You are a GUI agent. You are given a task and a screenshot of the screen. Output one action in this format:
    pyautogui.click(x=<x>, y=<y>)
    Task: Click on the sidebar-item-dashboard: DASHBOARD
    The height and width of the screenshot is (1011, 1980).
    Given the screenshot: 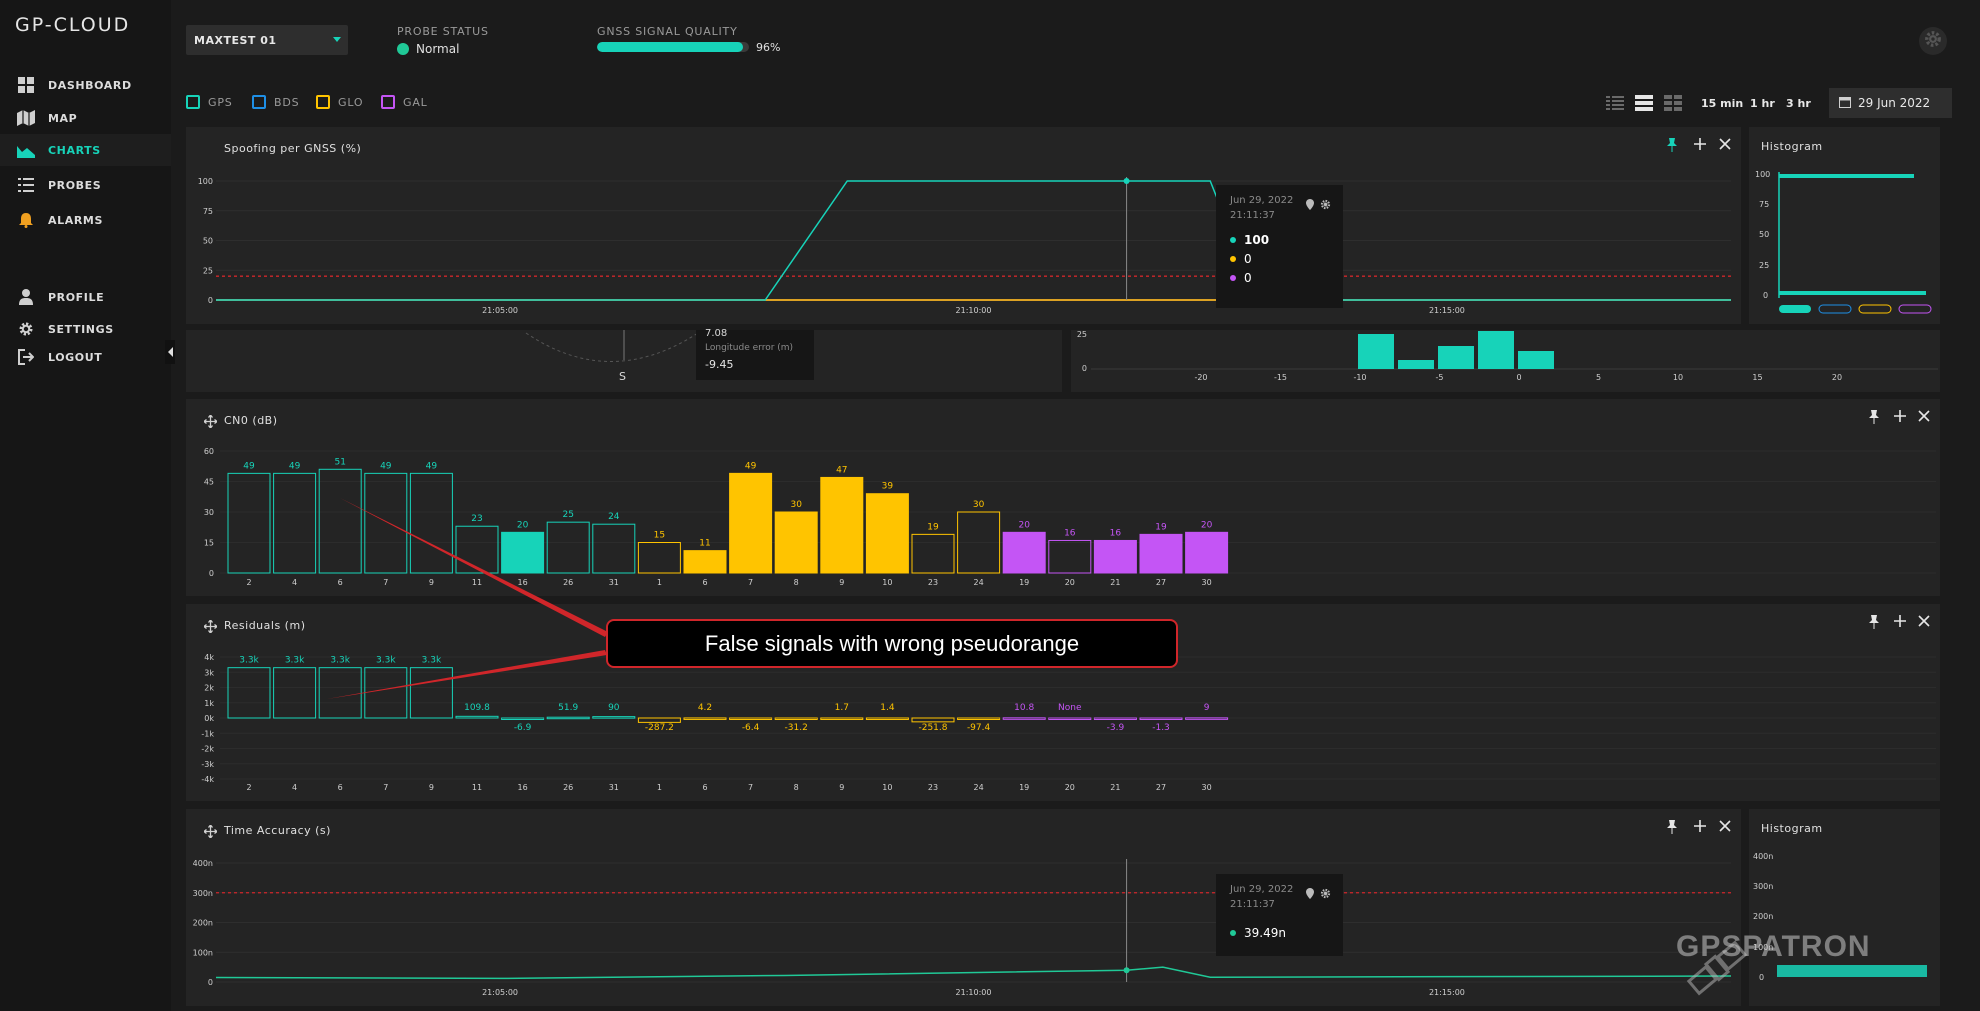 What is the action you would take?
    pyautogui.click(x=85, y=85)
    